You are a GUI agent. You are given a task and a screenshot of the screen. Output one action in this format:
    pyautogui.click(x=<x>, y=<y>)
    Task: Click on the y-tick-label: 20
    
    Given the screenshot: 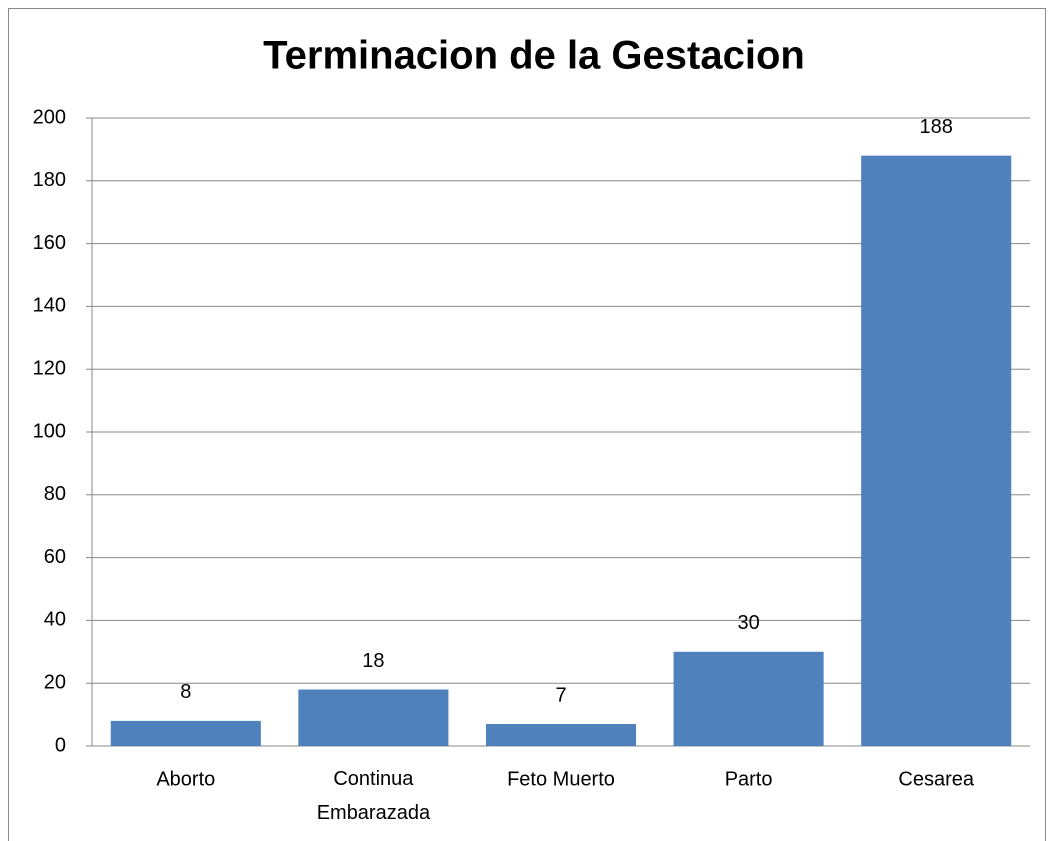 What is the action you would take?
    pyautogui.click(x=55, y=682)
    